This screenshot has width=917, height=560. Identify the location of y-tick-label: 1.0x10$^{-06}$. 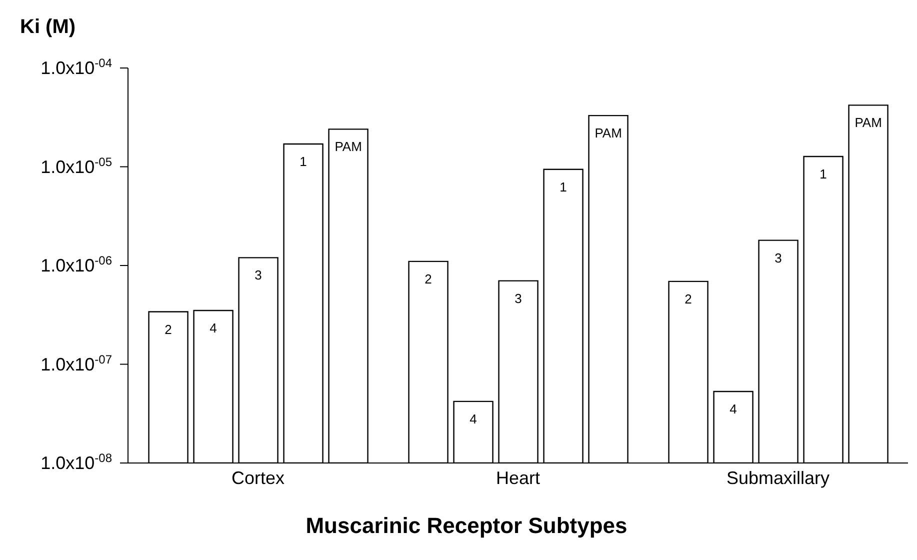
(76, 265).